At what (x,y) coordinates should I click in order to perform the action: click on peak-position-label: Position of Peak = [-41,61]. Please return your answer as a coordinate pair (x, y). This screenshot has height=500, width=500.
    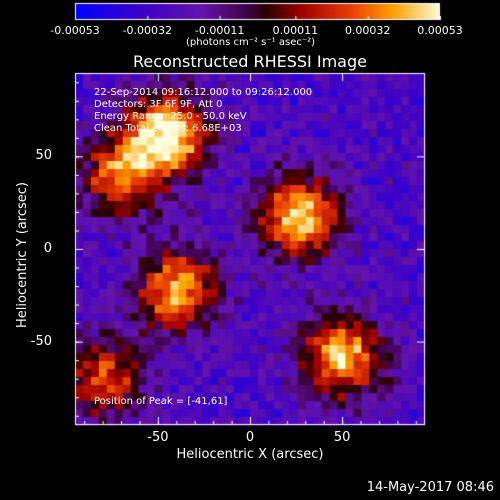
    Looking at the image, I should click on (161, 401).